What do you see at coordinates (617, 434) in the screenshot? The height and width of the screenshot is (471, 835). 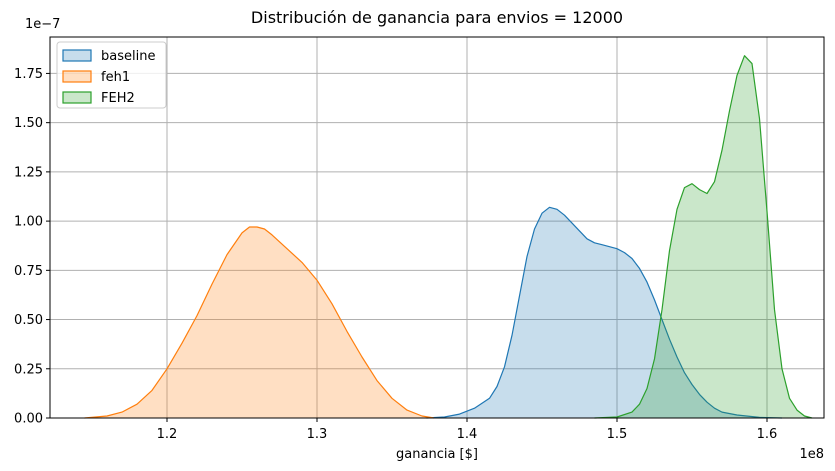 I see `x-tick-label: 1.5` at bounding box center [617, 434].